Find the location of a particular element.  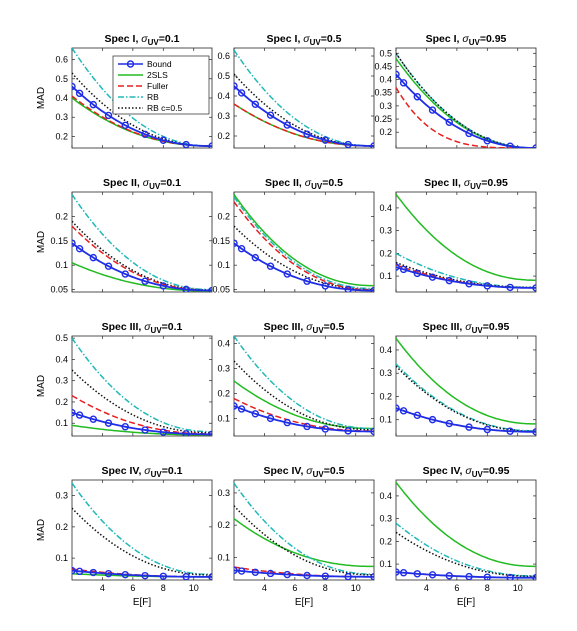

panel-title: Spec II, σUV=0.1 is located at coordinates (142, 184).